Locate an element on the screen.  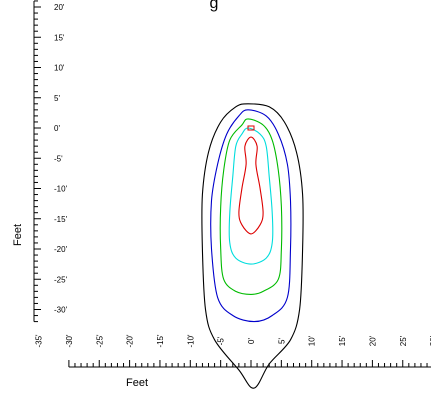
y-tick-label: -20' is located at coordinates (61, 249).